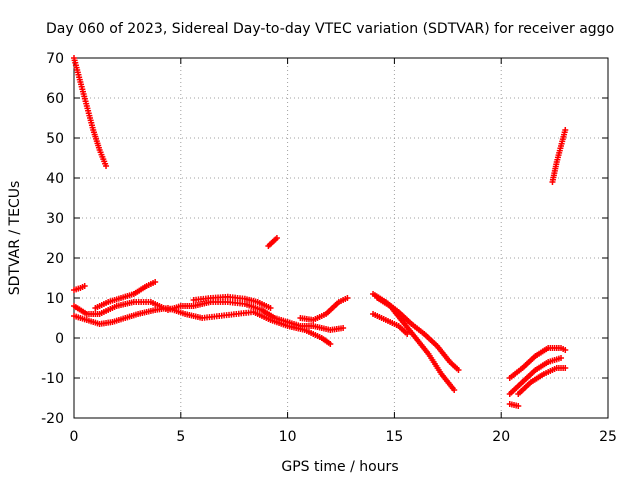 The image size is (640, 480). What do you see at coordinates (79, 288) in the screenshot?
I see `series-arc-early-top` at bounding box center [79, 288].